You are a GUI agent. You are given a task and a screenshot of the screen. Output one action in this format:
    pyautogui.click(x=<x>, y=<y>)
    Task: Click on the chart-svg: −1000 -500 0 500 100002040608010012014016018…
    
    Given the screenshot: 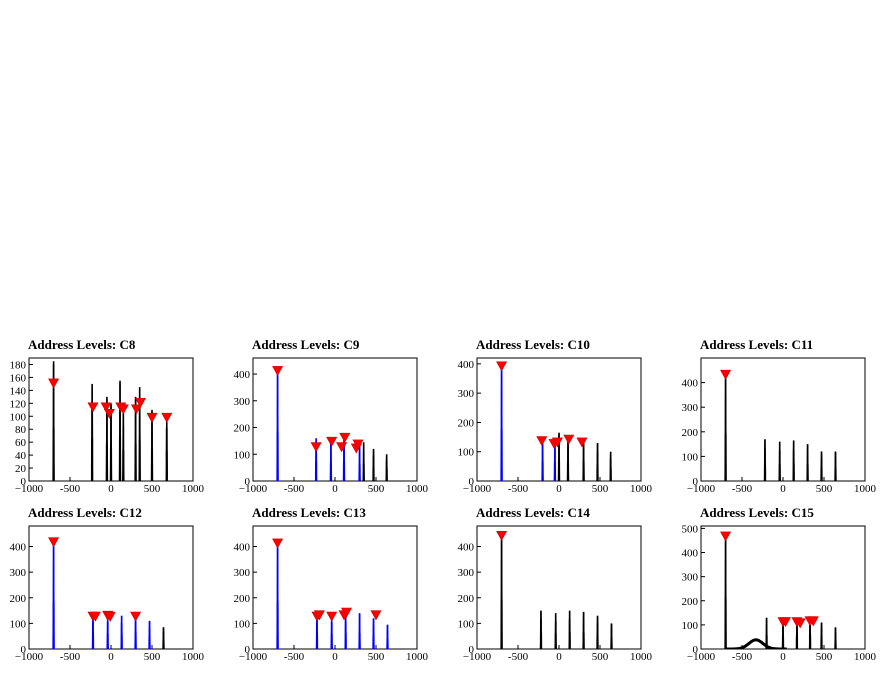 What is the action you would take?
    pyautogui.click(x=107, y=426)
    